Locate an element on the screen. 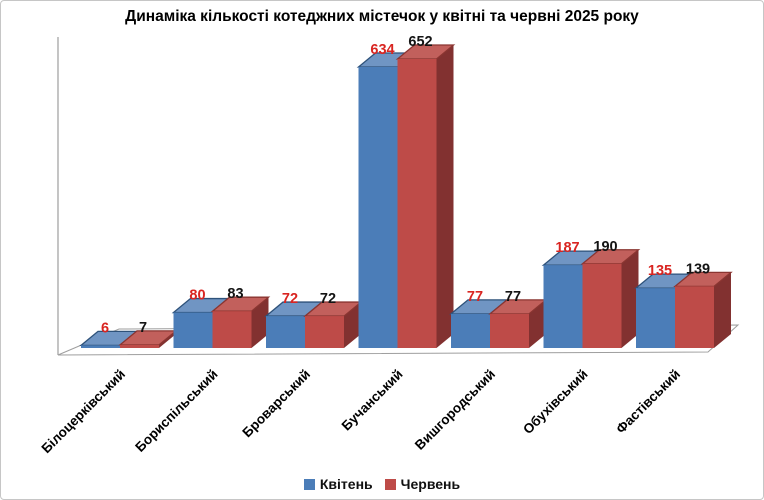 Image resolution: width=764 pixels, height=500 pixels. data-label: 6 is located at coordinates (105, 328).